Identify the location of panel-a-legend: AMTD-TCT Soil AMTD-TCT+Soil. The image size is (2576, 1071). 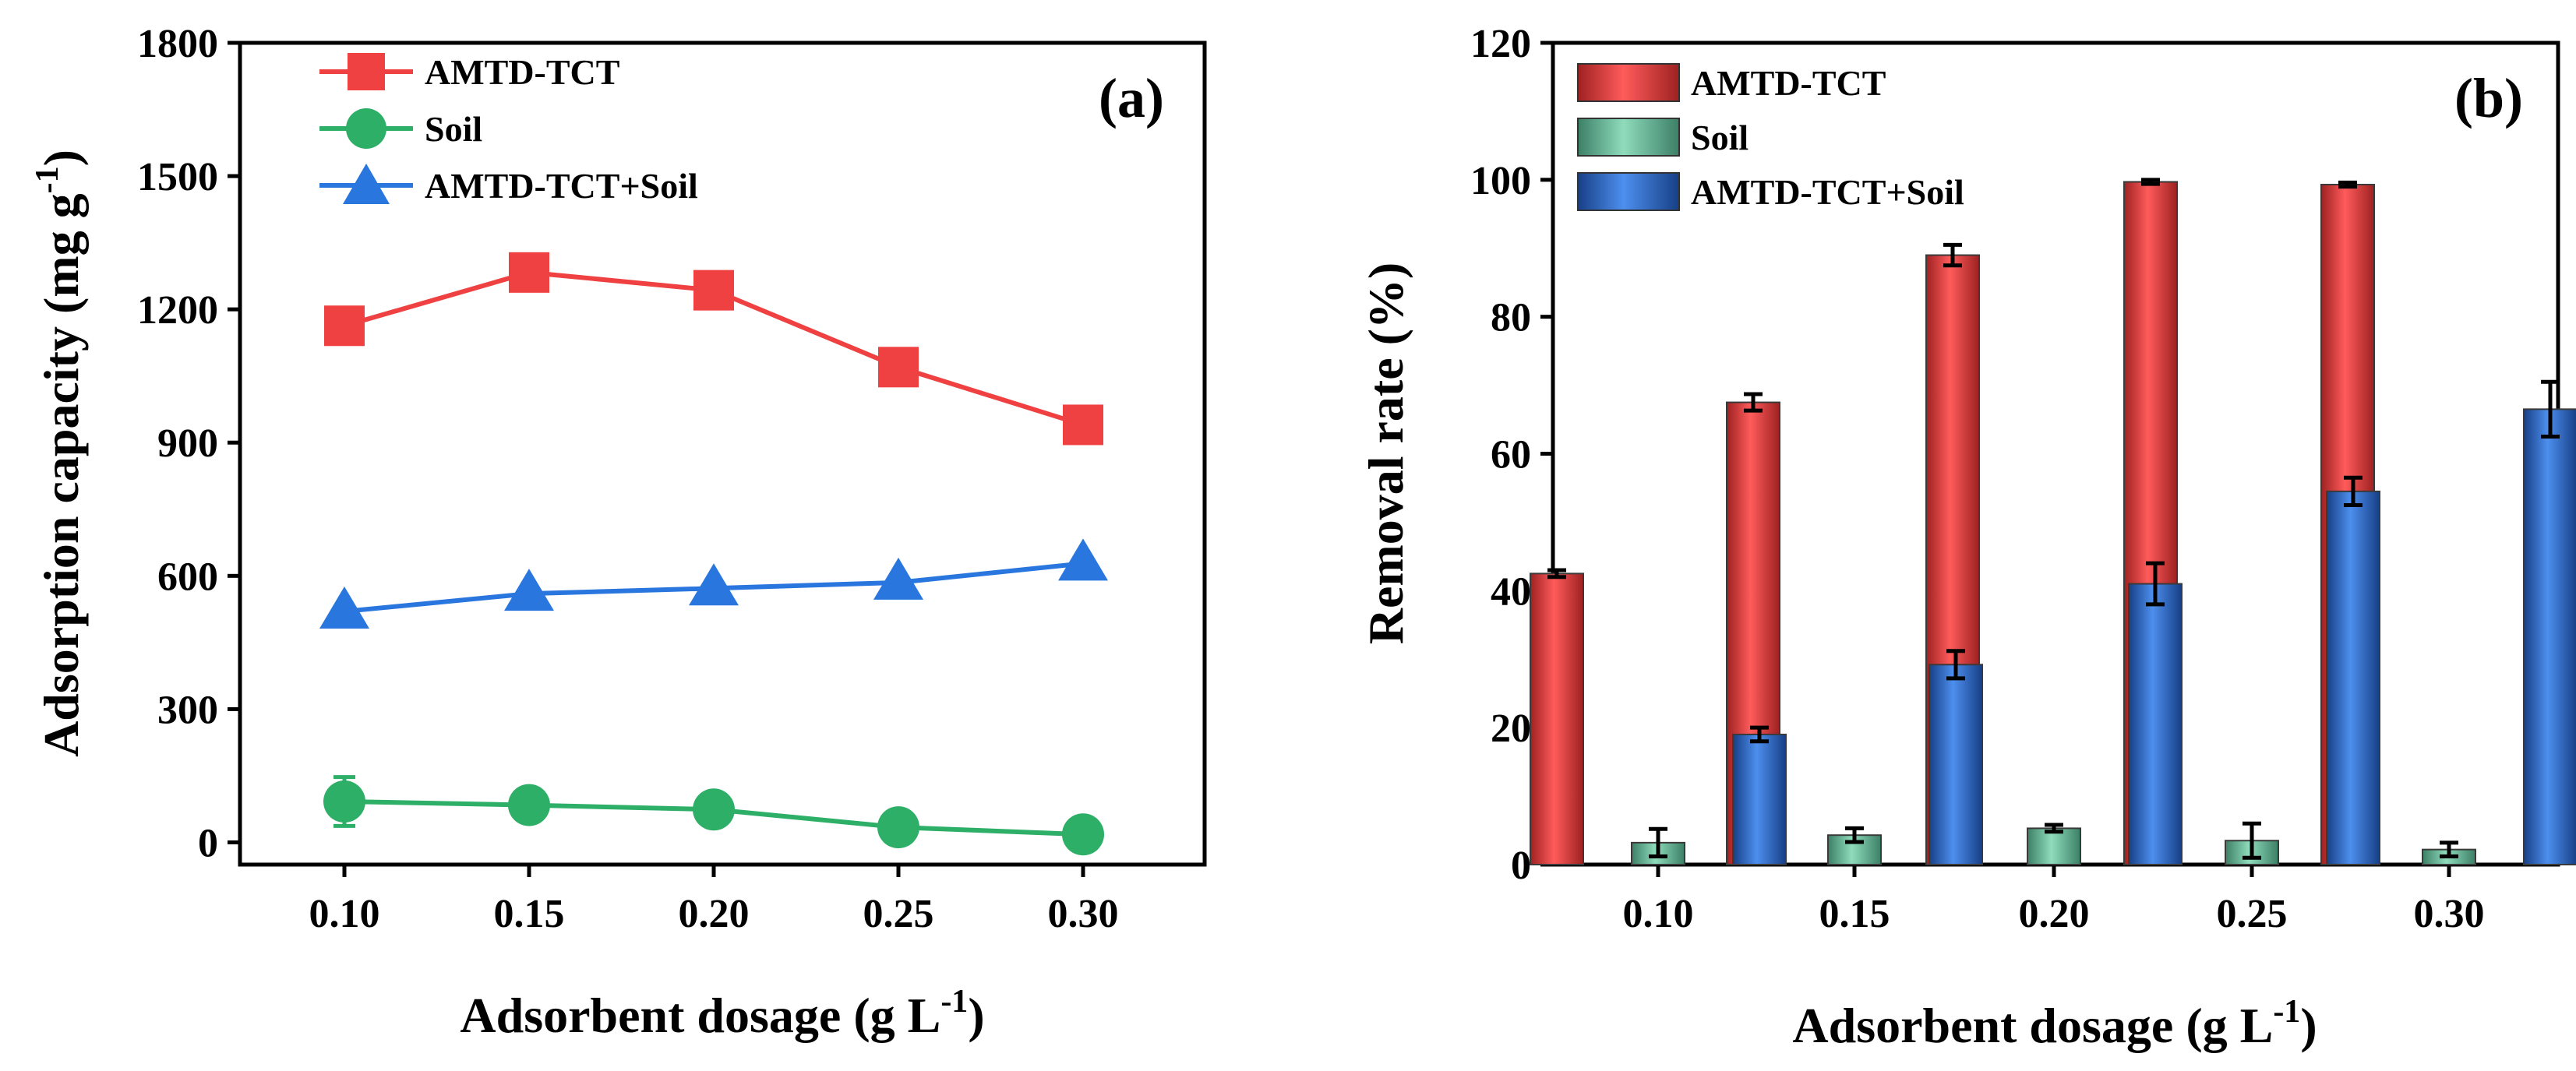
(508, 129).